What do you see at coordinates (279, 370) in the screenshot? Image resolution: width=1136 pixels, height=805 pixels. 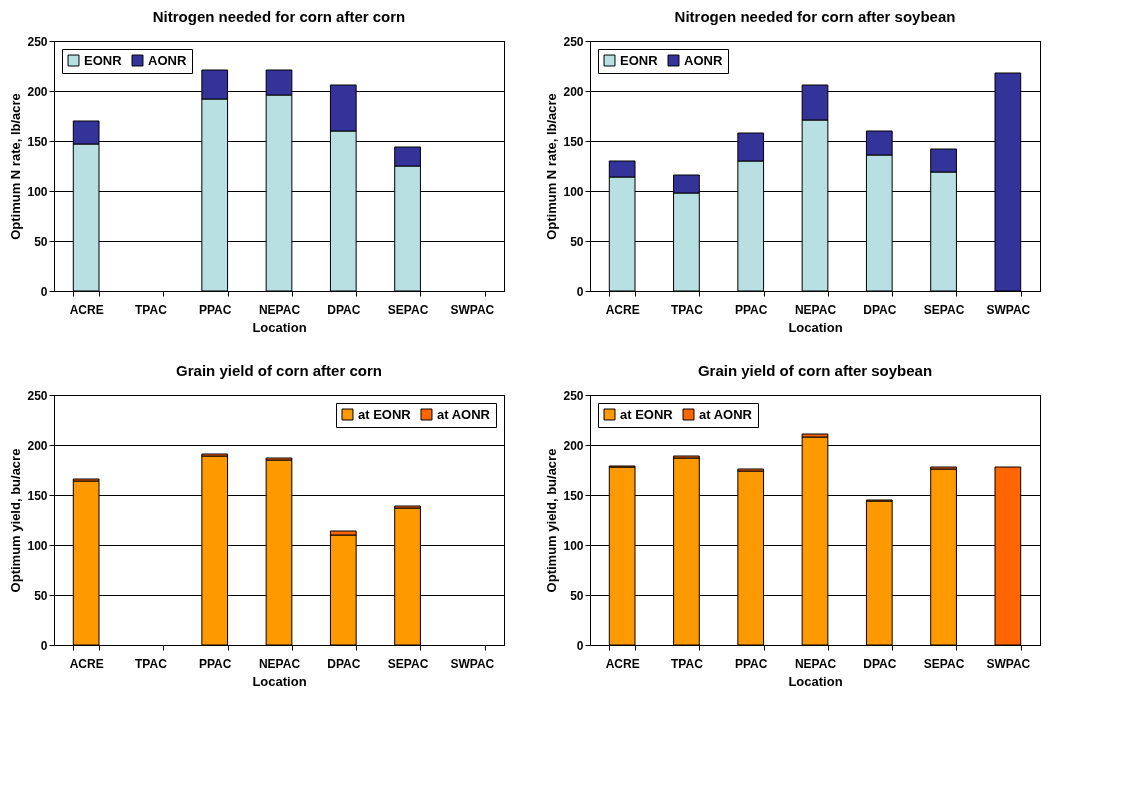 I see `chart-title: Grain yield of corn after corn` at bounding box center [279, 370].